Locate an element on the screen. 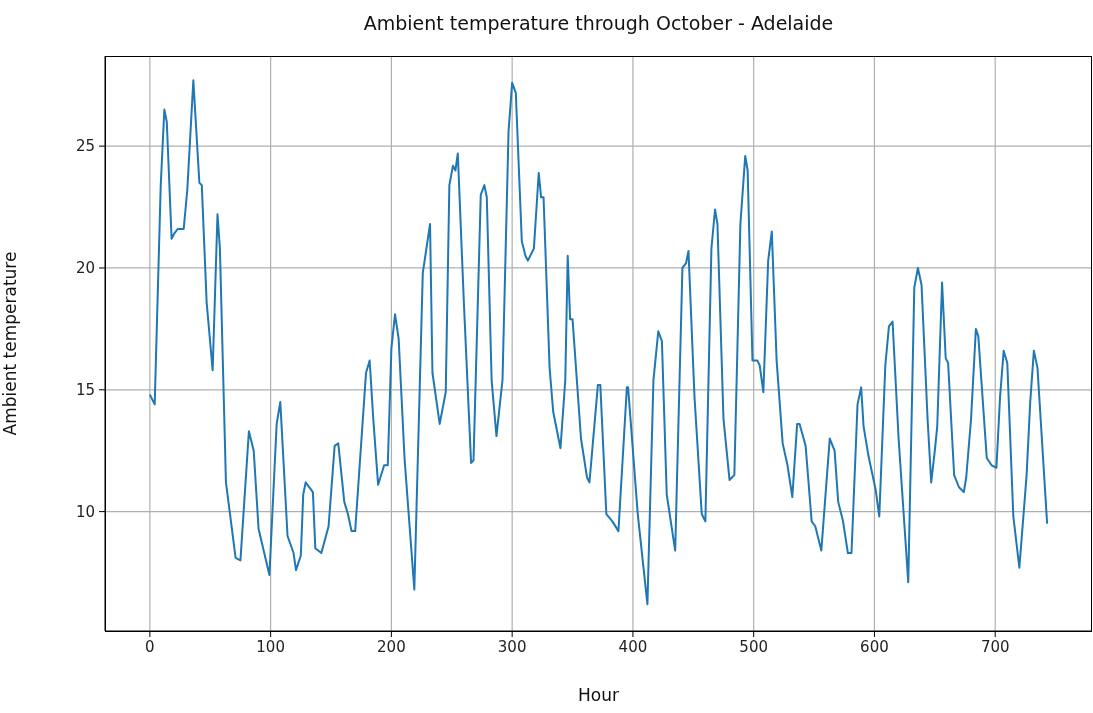  x-tick-label: 0 is located at coordinates (150, 646).